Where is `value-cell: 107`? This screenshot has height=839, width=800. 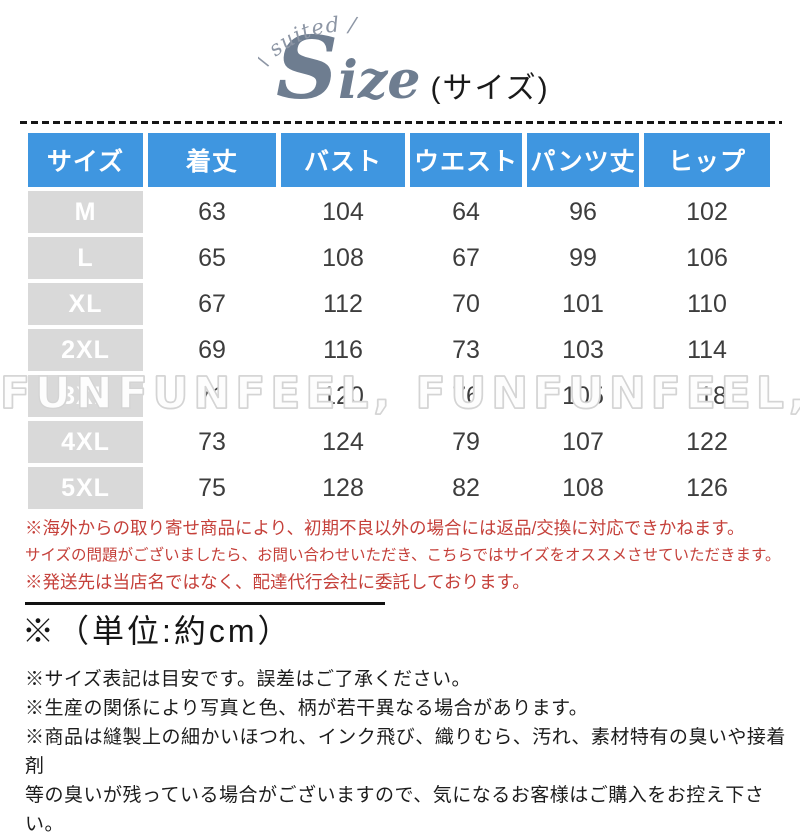 value-cell: 107 is located at coordinates (583, 442).